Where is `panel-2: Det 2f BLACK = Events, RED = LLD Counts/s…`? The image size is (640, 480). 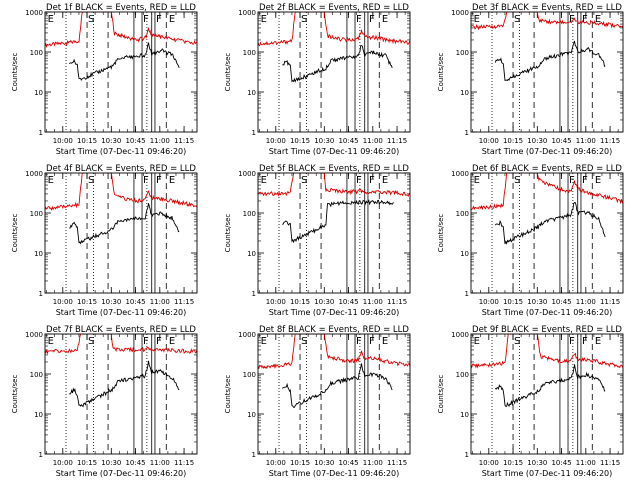
panel-2: Det 2f BLACK = Events, RED = LLD Counts/s… is located at coordinates (317, 79).